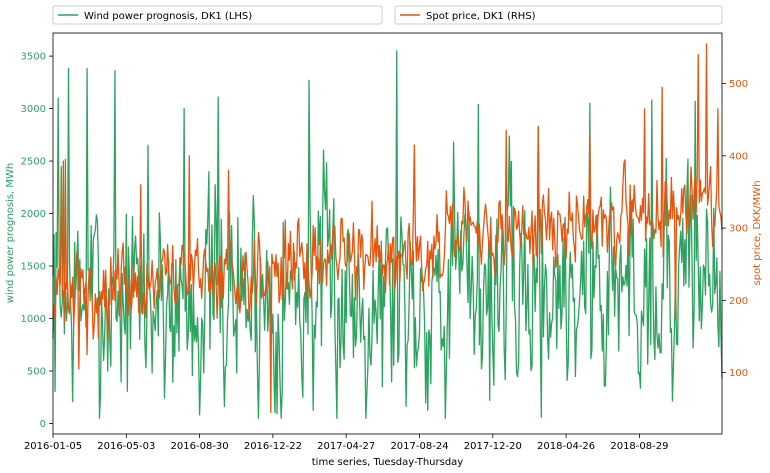 Image resolution: width=770 pixels, height=473 pixels. I want to click on y-left-tick-label: 2000, so click(33, 214).